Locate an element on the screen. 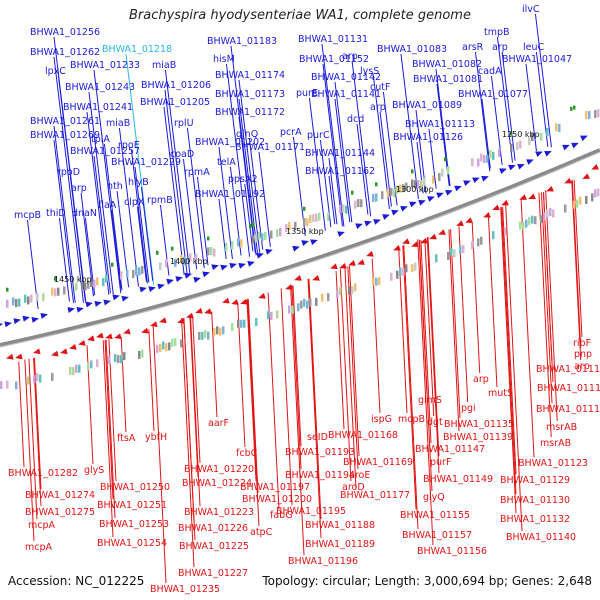 The image size is (600, 600). gene-label-upper: leuC is located at coordinates (534, 47).